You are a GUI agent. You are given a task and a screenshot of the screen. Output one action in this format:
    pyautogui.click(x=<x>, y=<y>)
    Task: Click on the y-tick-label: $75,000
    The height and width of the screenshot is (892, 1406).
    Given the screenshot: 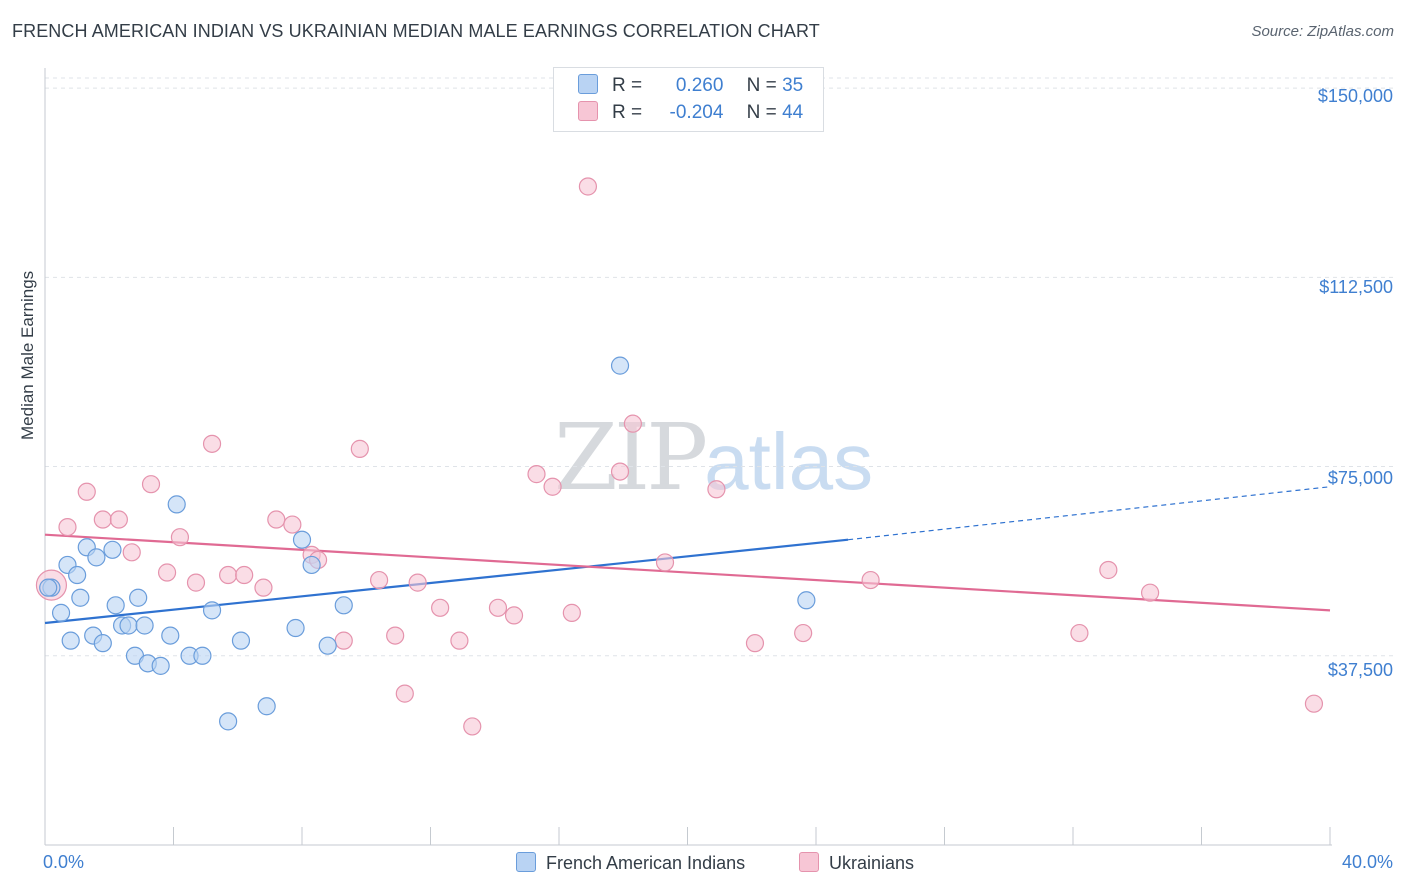 What is the action you would take?
    pyautogui.click(x=1360, y=478)
    